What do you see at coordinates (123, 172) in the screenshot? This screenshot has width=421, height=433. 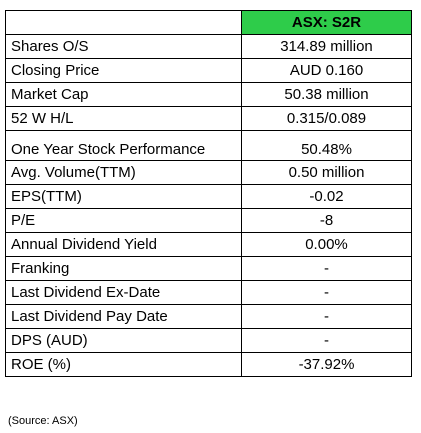 I see `metric-label: Avg. Volume(TTM)` at bounding box center [123, 172].